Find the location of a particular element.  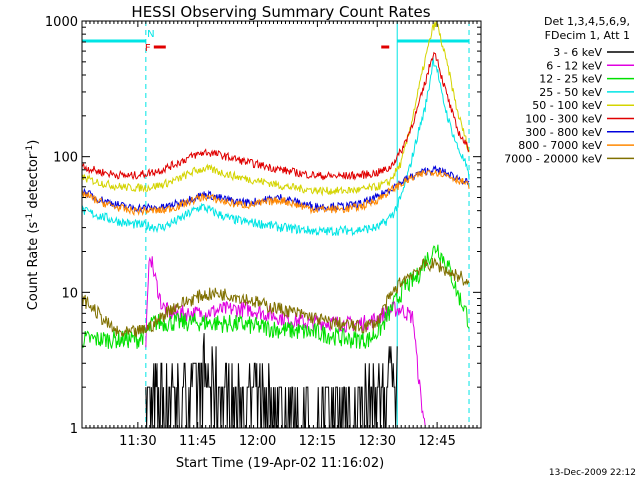

footer-timestamp: 13-Dec-2009 22:12 is located at coordinates (592, 473).